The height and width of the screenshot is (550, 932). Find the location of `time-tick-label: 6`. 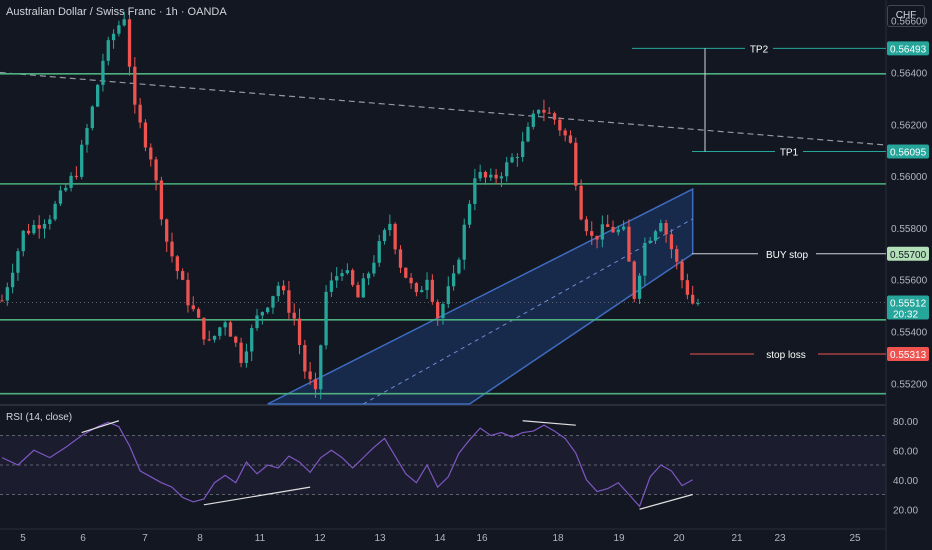

time-tick-label: 6 is located at coordinates (83, 538).